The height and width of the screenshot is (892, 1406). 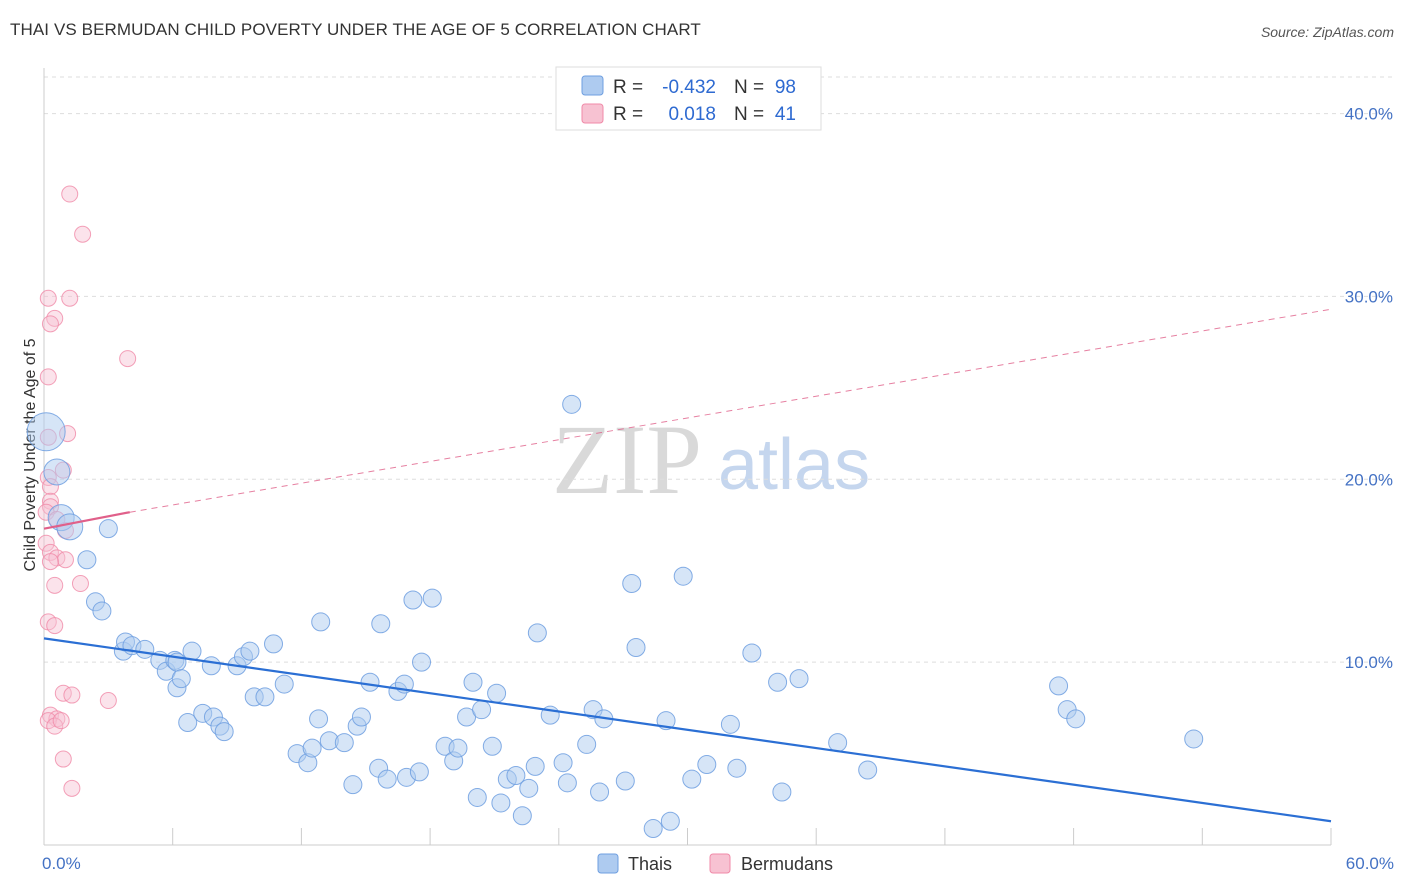 I want to click on y-tick-label: 30.0%, so click(x=1369, y=296).